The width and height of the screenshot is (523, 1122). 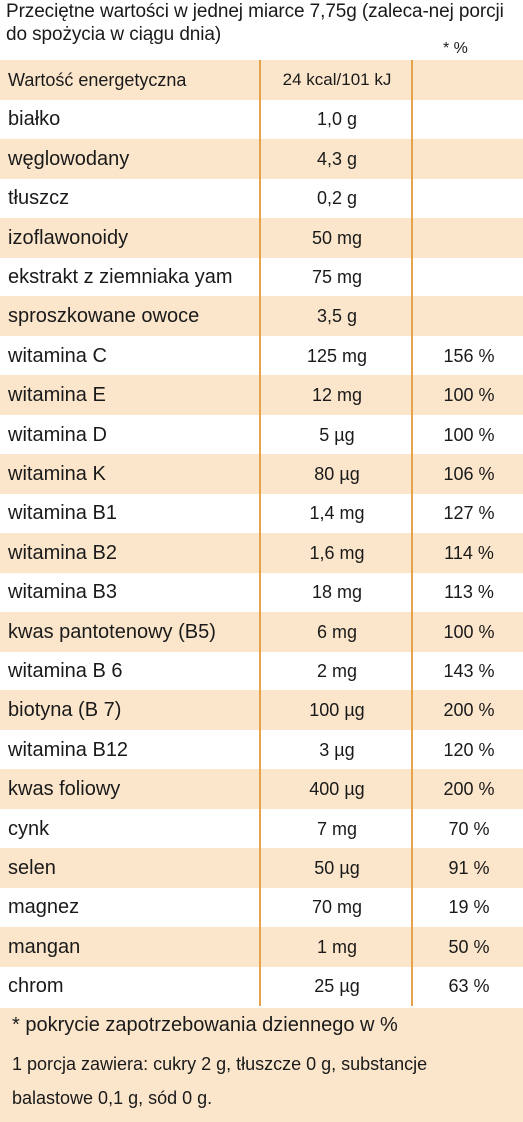 I want to click on nutrient-name: witamina C, so click(x=57, y=355).